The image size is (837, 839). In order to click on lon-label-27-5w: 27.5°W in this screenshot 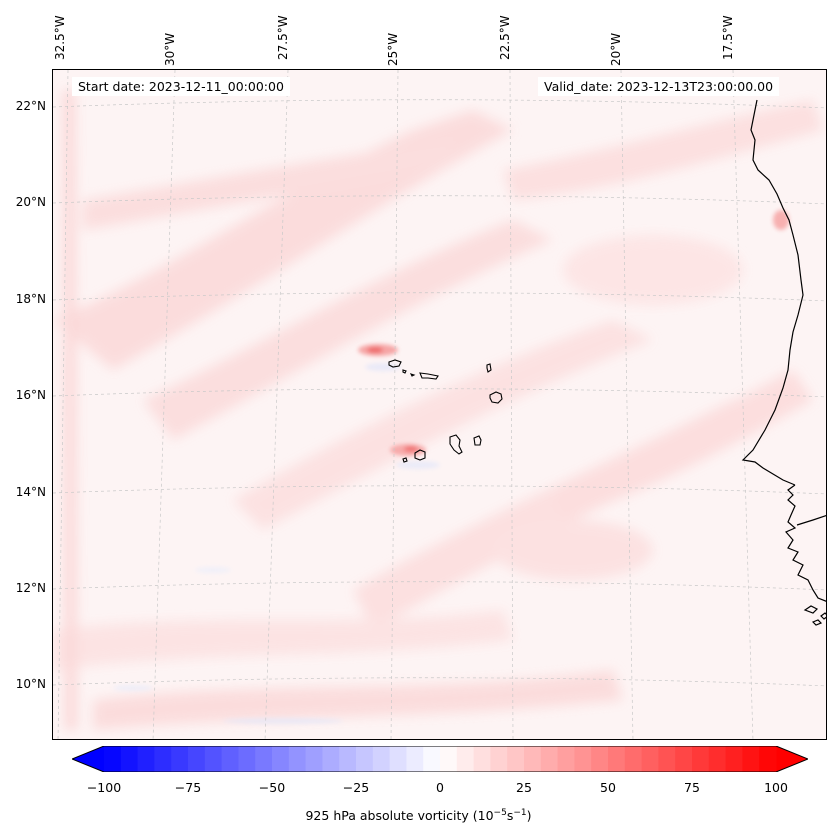, I will do `click(283, 37)`.